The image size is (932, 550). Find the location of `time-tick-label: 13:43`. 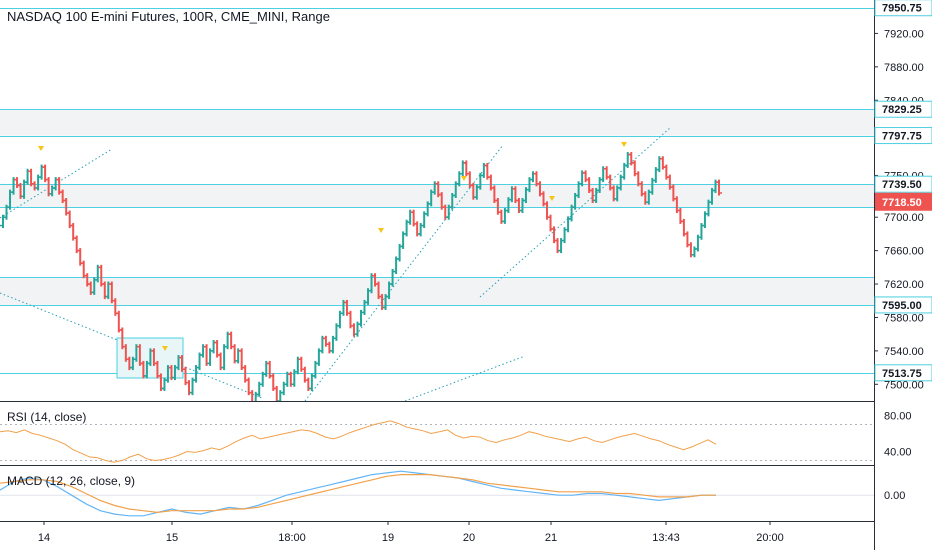

time-tick-label: 13:43 is located at coordinates (666, 538).